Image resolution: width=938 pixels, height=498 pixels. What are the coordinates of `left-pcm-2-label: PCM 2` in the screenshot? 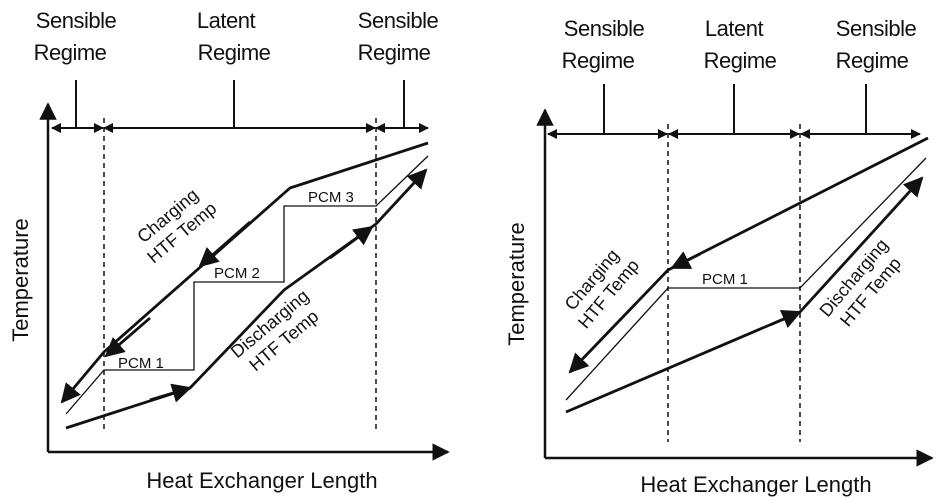 It's located at (237, 273).